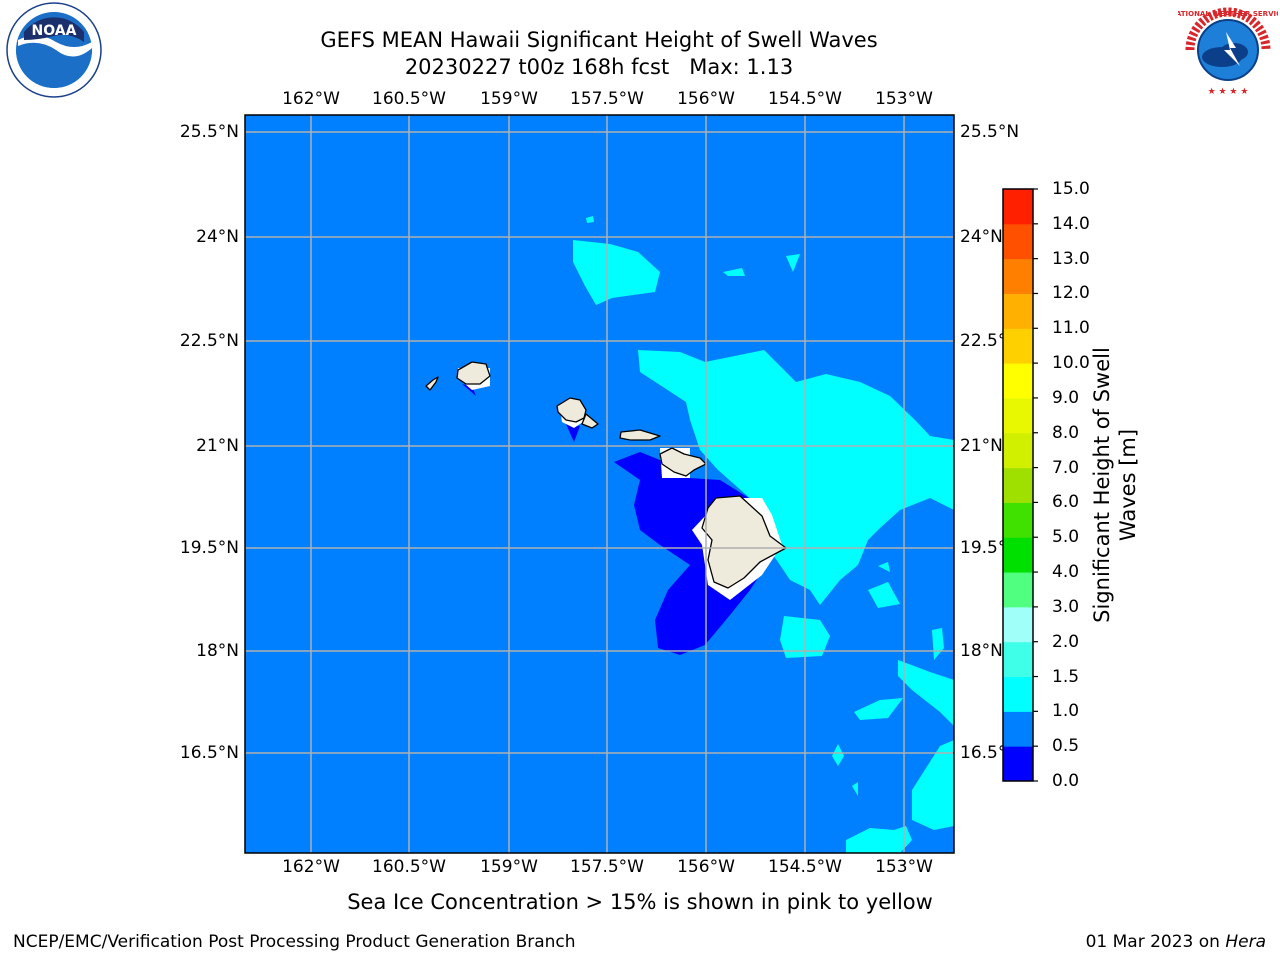 This screenshot has width=1280, height=960. I want to click on forecast-run: 20230227 t00z 168h fcst, so click(537, 67).